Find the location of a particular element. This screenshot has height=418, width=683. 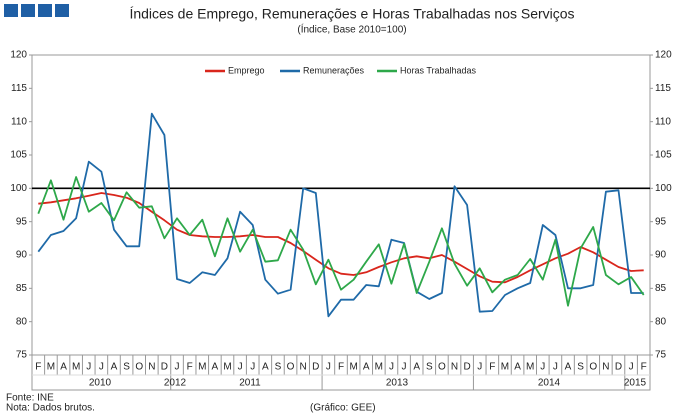

y2-tick-label: 110 is located at coordinates (663, 121).